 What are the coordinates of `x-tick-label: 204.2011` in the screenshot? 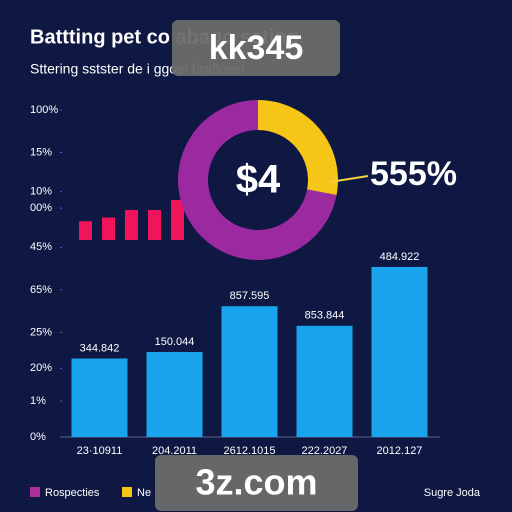 It's located at (174, 451).